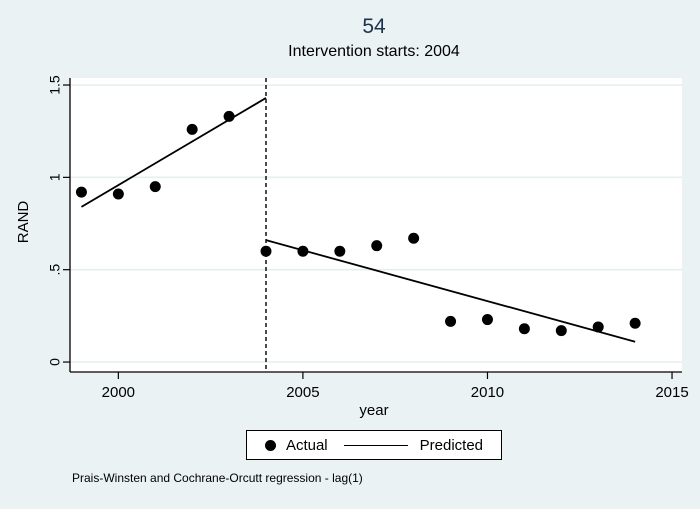  What do you see at coordinates (118, 392) in the screenshot?
I see `x-tick-label: 2000` at bounding box center [118, 392].